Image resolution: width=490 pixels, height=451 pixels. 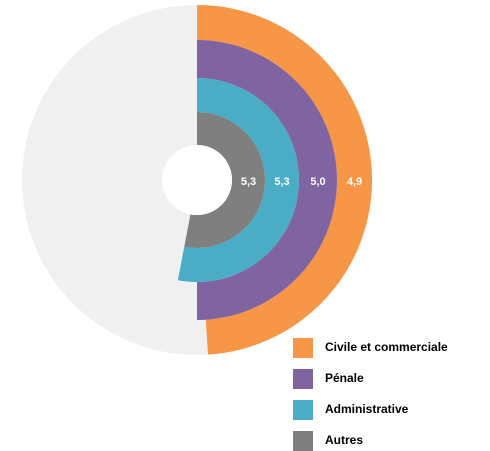 I want to click on legend-label: Pénale, so click(x=344, y=378).